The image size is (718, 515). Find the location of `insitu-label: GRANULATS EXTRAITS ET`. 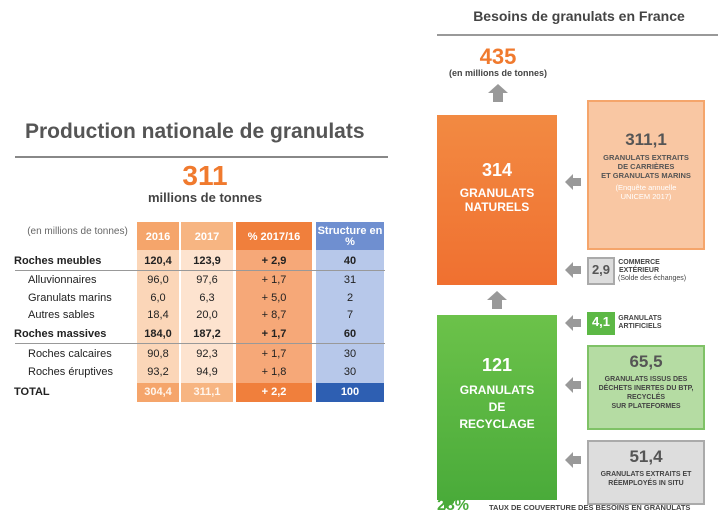

insitu-label: GRANULATS EXTRAITS ET is located at coordinates (646, 474).